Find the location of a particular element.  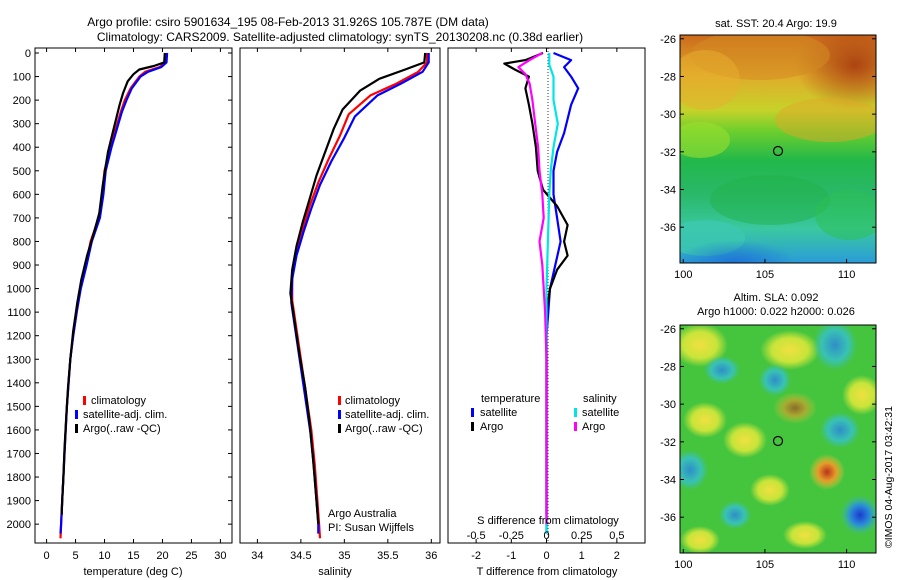

argo-location-marker is located at coordinates (778, 441).